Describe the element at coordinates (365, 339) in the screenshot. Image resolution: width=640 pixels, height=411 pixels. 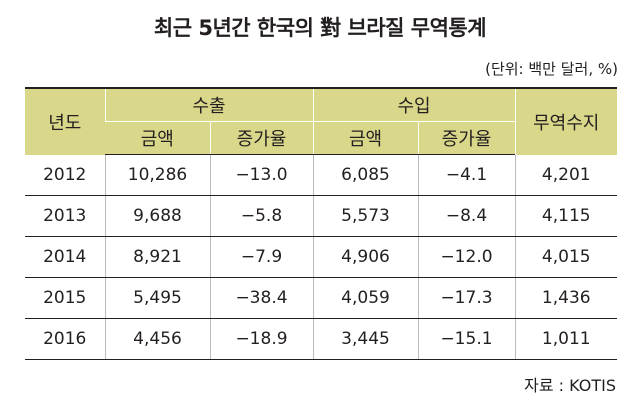
I see `table-cell: 3,445` at that location.